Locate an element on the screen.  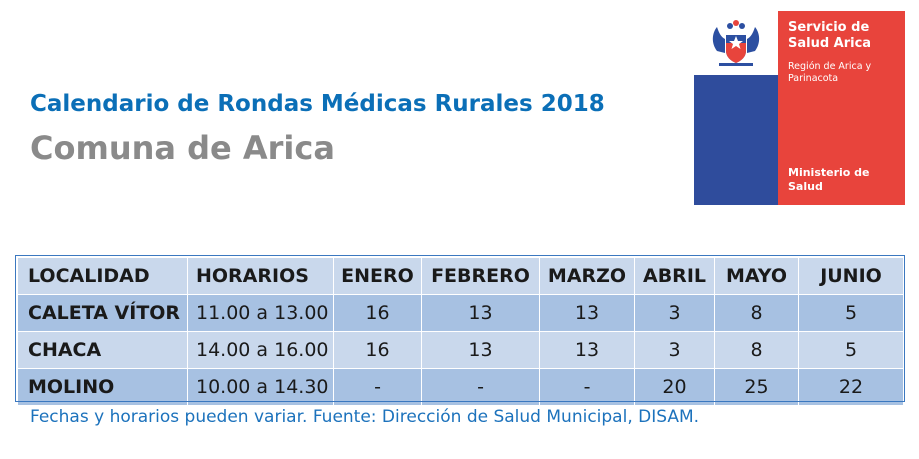
header-febrero: FEBRERO is located at coordinates (480, 276).